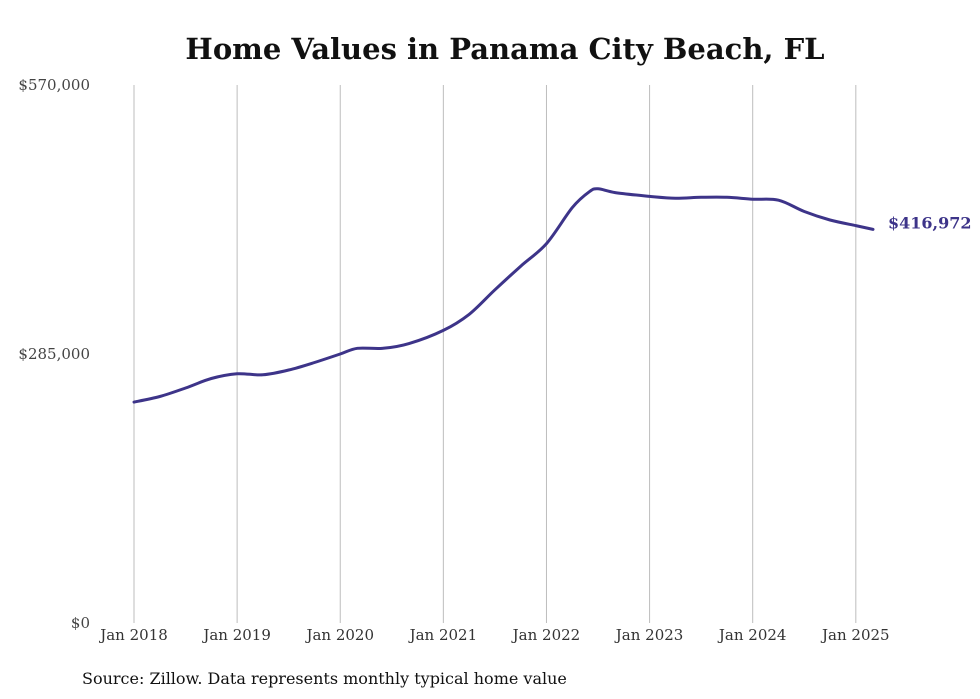 Image resolution: width=980 pixels, height=699 pixels. I want to click on y-tick-label: $285,000, so click(54, 354).